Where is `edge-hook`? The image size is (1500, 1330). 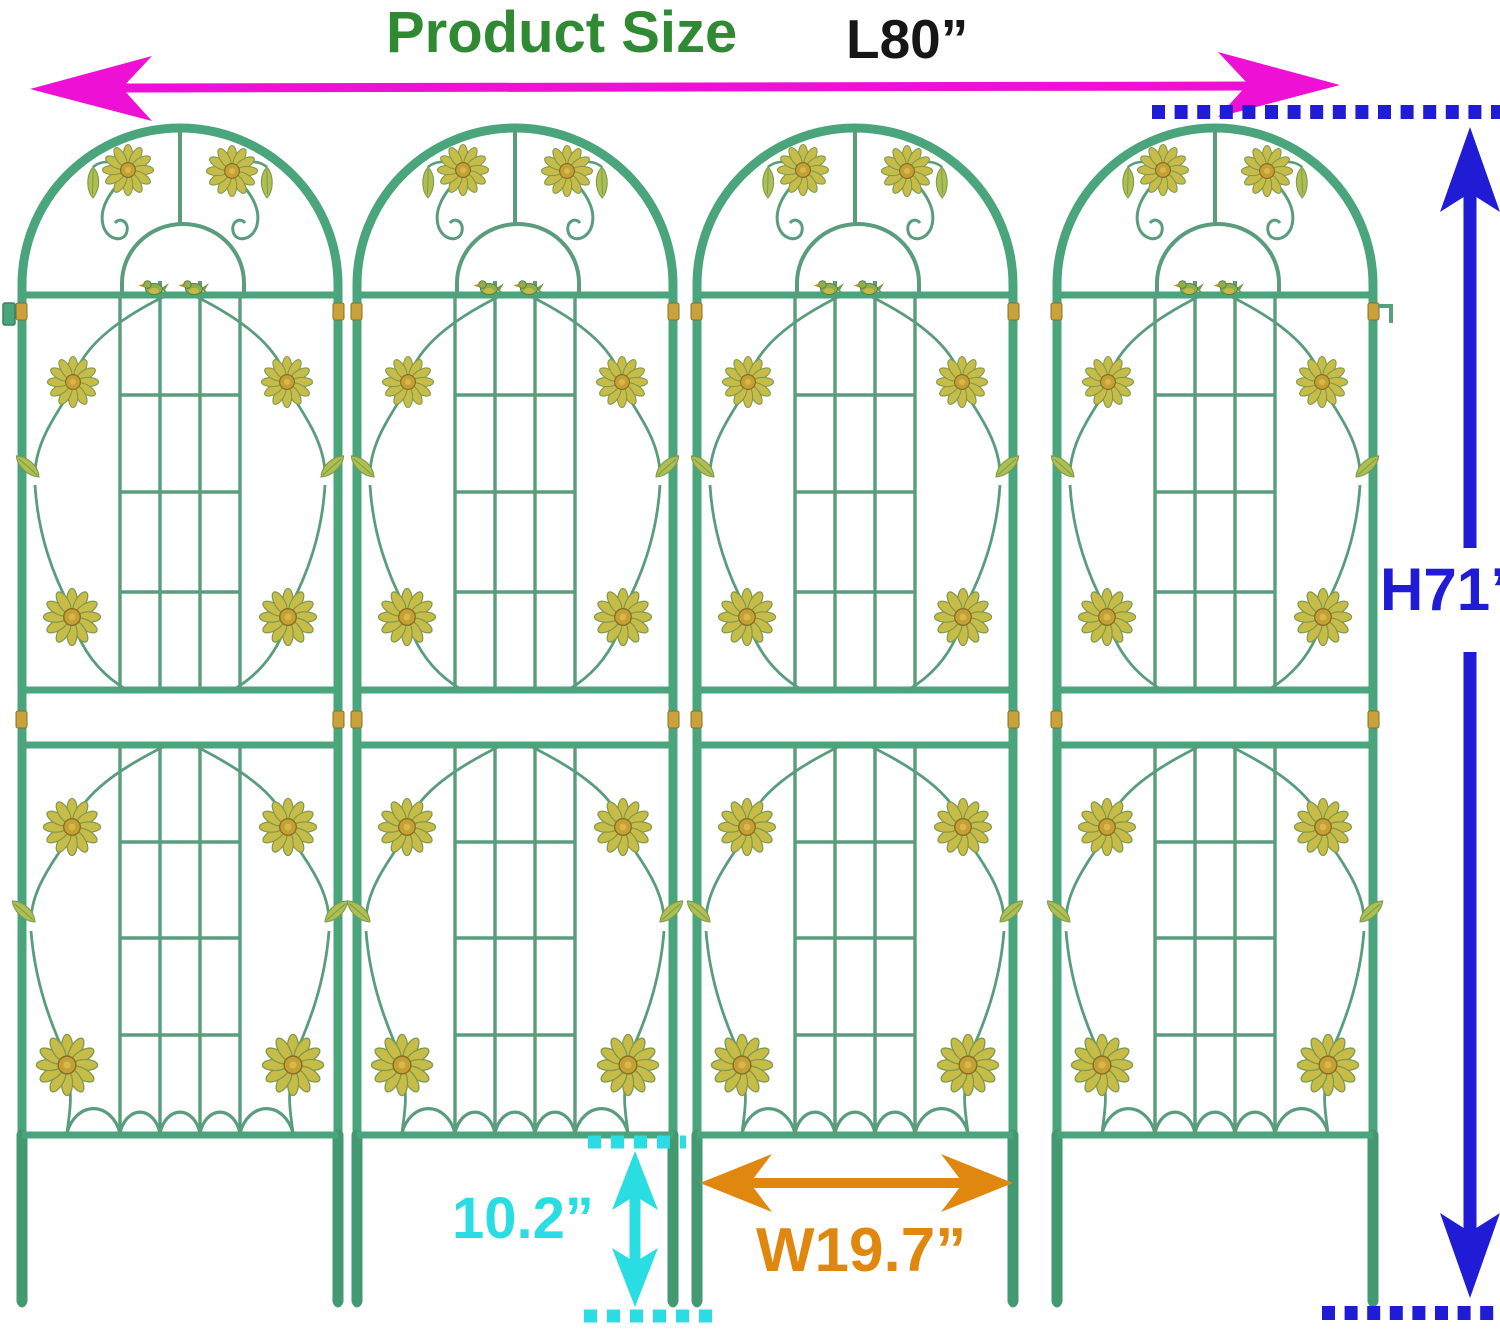 edge-hook is located at coordinates (1385, 313).